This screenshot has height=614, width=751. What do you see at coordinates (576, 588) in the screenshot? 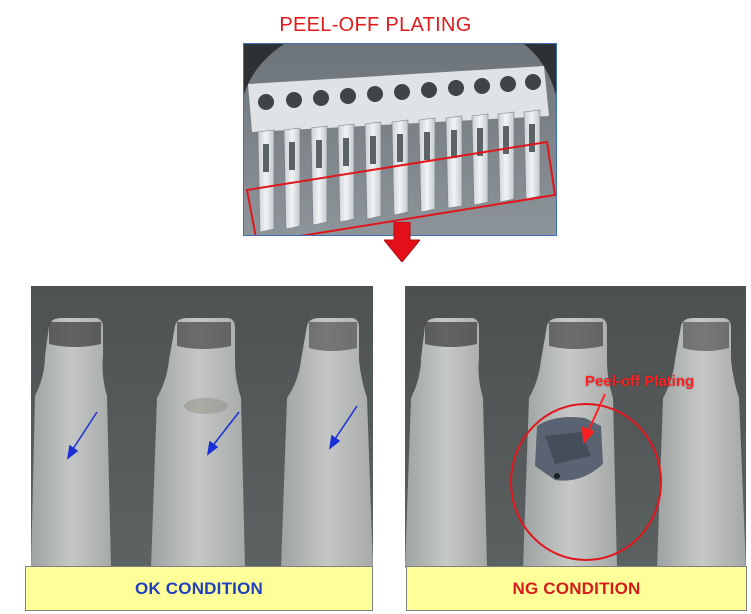
I see `ng-condition-label: NG CONDITION` at bounding box center [576, 588].